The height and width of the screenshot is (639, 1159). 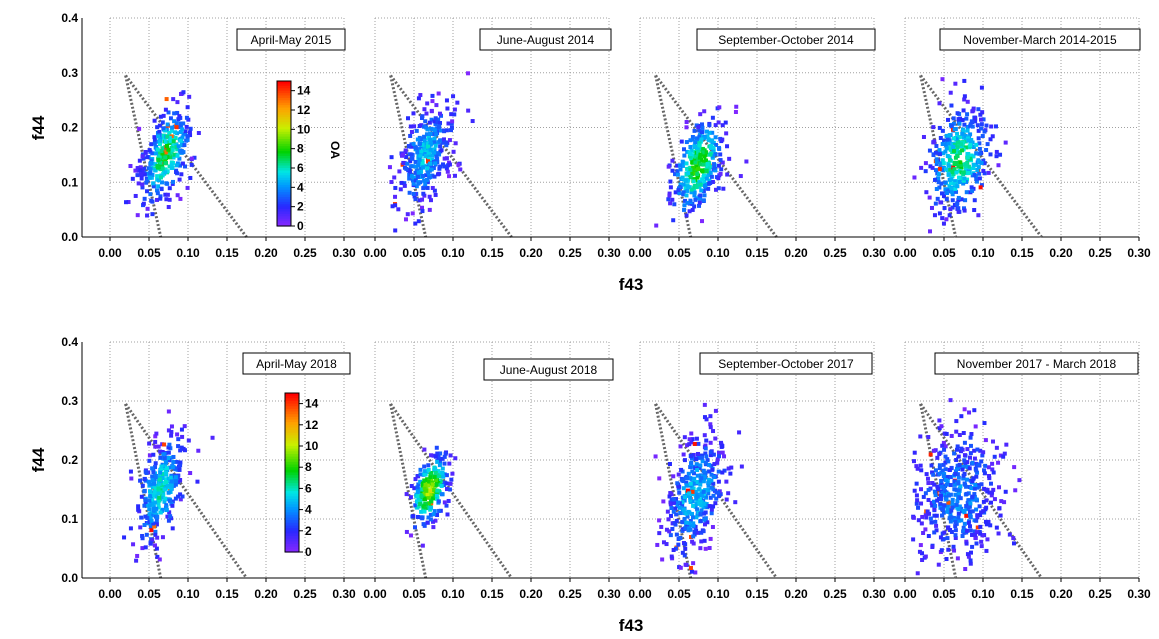 I want to click on x-tick-label: 0.25, so click(x=305, y=594).